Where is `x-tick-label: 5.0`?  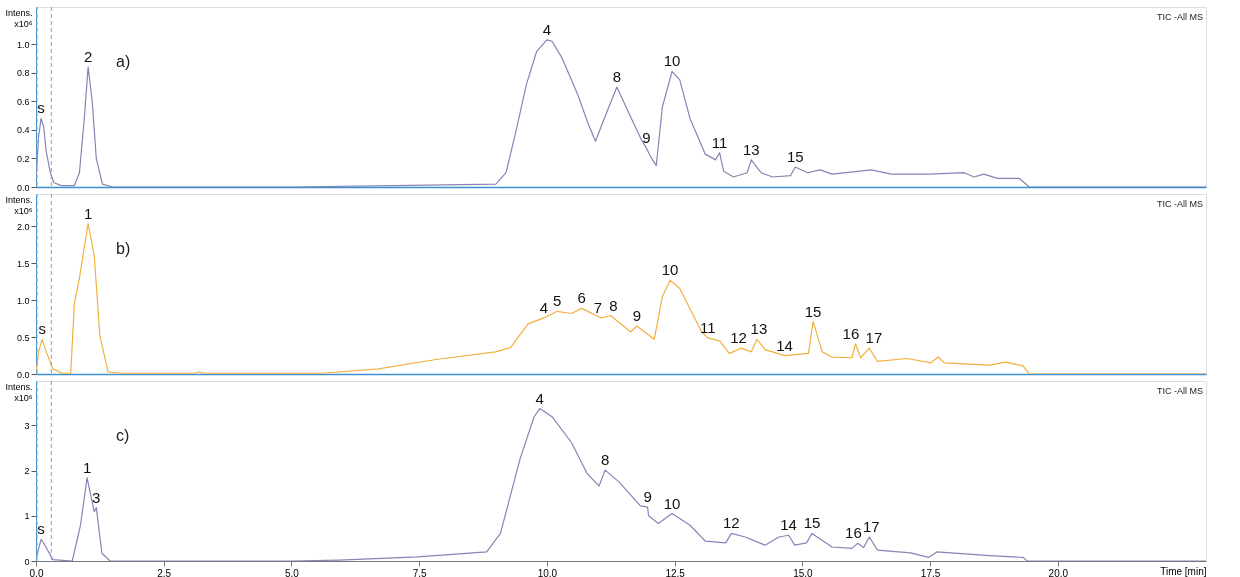
x-tick-label: 5.0 is located at coordinates (292, 572).